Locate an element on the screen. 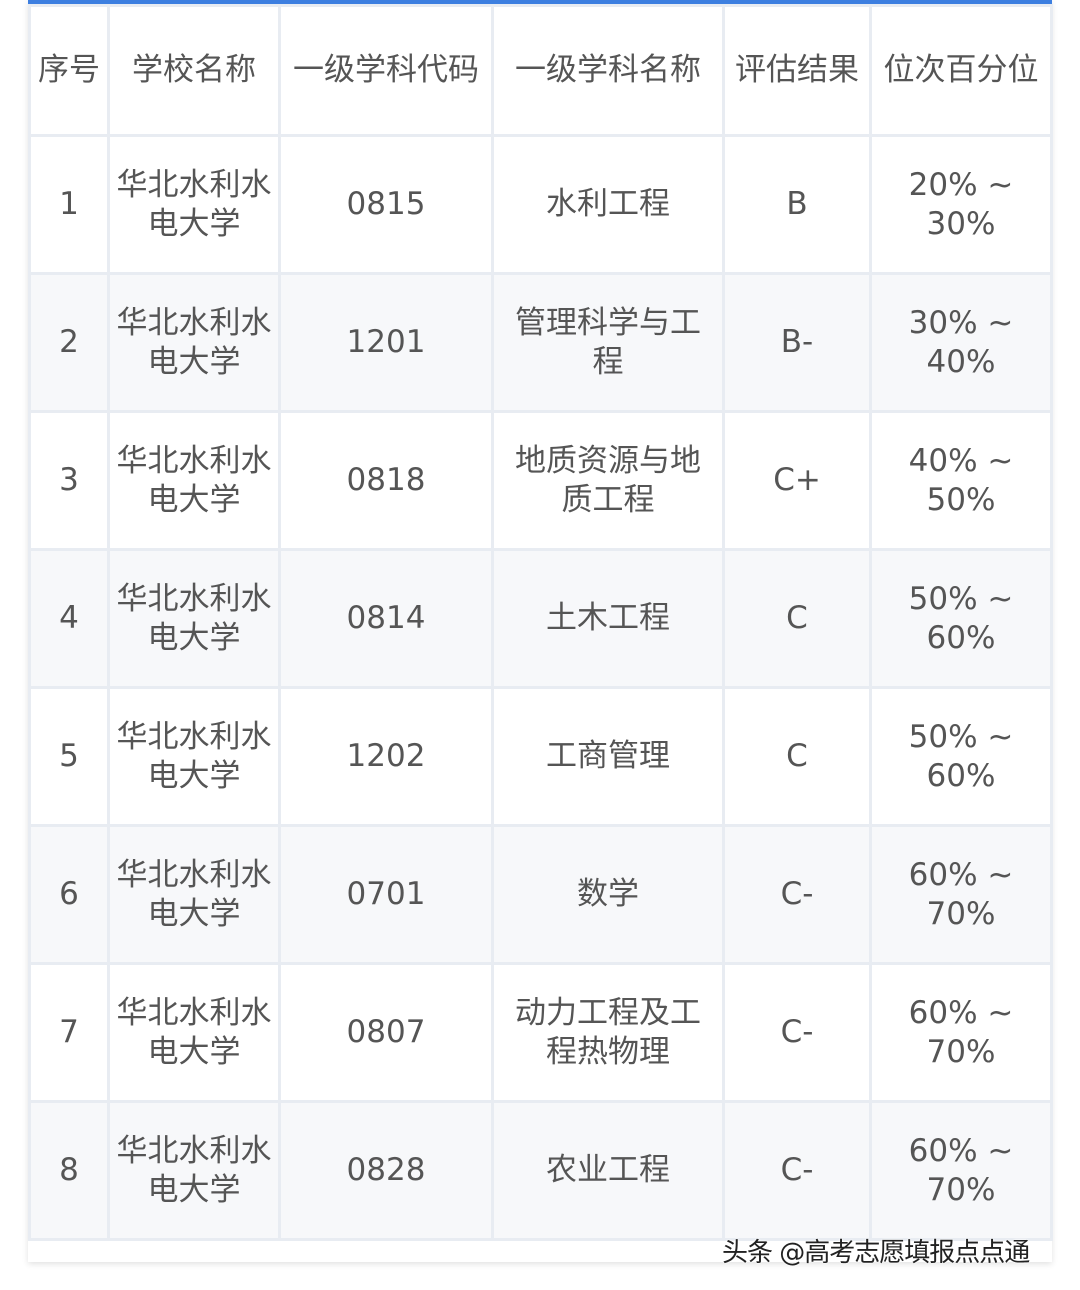  table-row: 8 华北水利水电大学 0828 农业工程 C- 60% ~ 70% is located at coordinates (540, 1170).